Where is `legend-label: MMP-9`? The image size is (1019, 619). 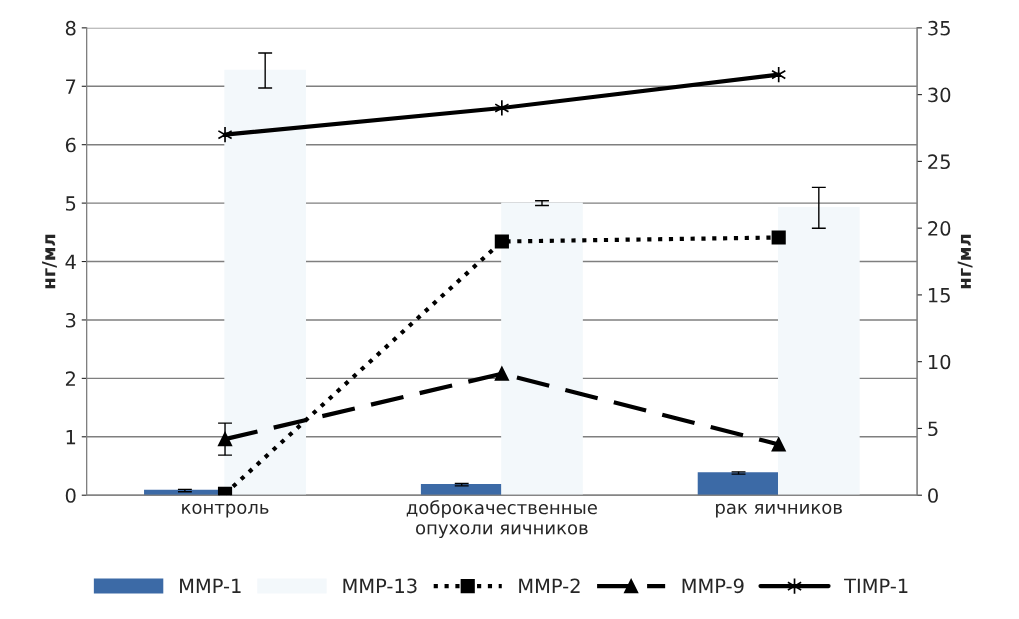 legend-label: MMP-9 is located at coordinates (713, 586).